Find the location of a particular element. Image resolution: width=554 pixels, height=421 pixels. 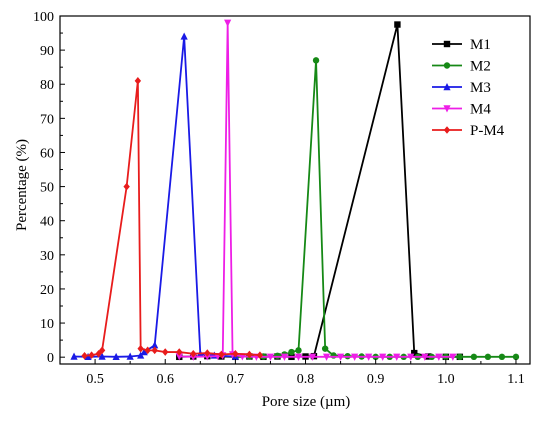

legend-item-m2: M2 is located at coordinates (461, 67).